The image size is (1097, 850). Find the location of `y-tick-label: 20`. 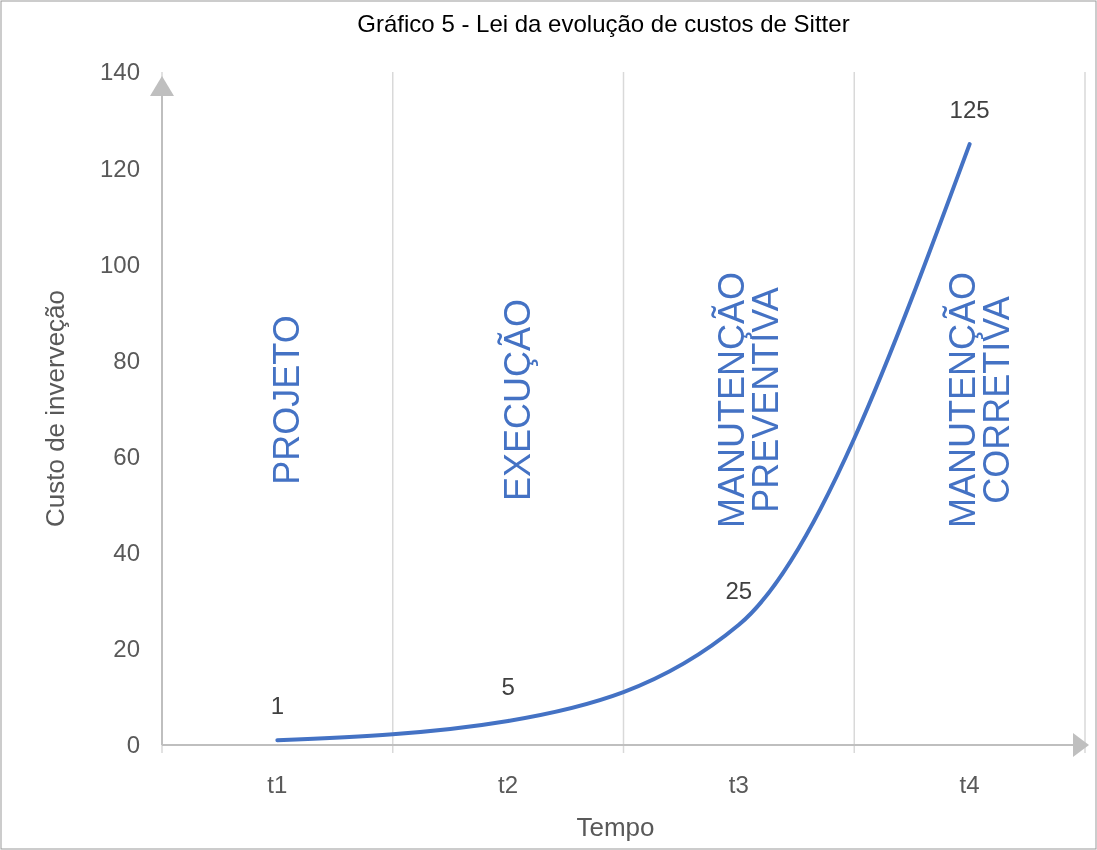

y-tick-label: 20 is located at coordinates (126, 649).